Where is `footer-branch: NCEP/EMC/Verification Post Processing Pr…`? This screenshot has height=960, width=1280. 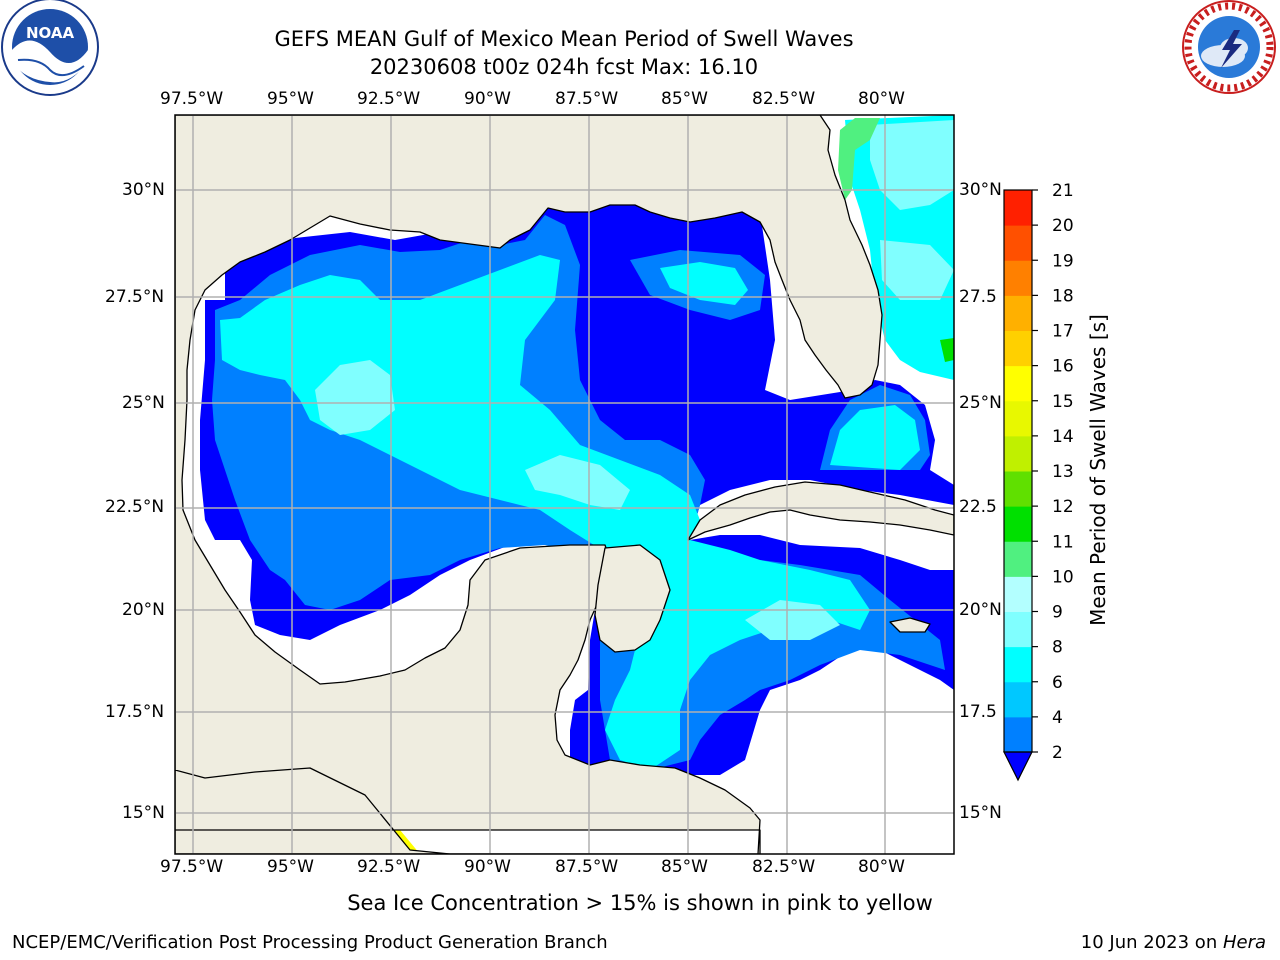
footer-branch: NCEP/EMC/Verification Post Processing Pr… is located at coordinates (310, 942).